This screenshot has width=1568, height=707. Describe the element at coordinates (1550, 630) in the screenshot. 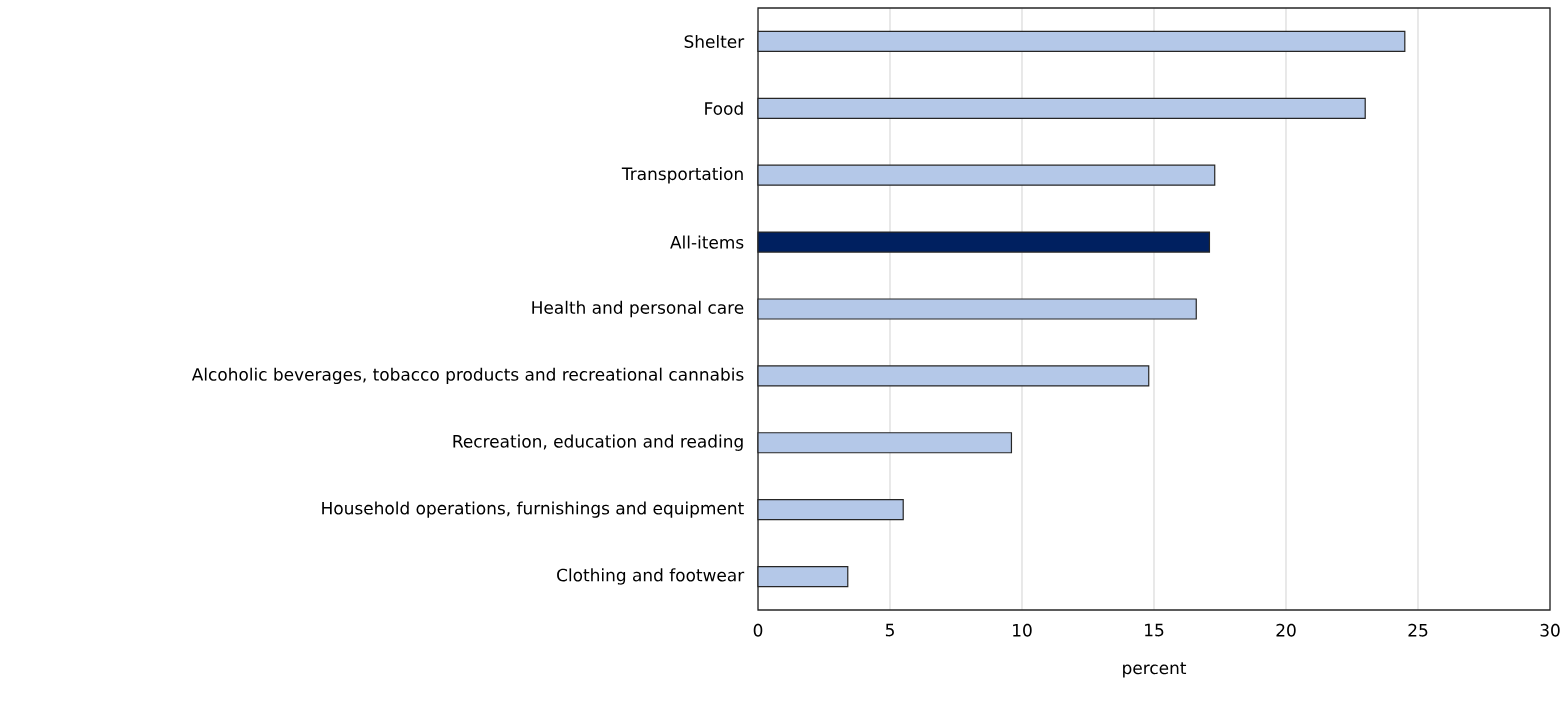

I see `x-tick-label: 30` at that location.